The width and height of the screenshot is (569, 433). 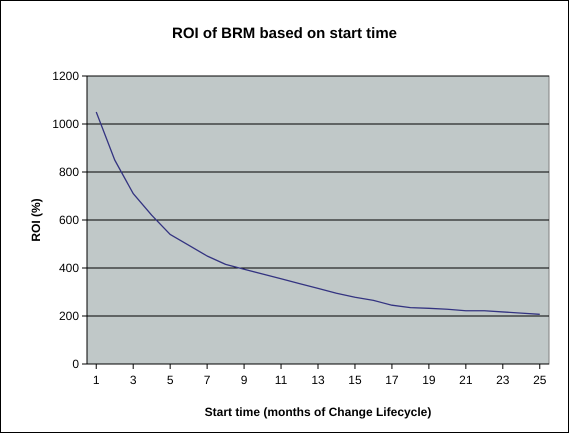 I want to click on x-tick-label: 9, so click(x=244, y=380).